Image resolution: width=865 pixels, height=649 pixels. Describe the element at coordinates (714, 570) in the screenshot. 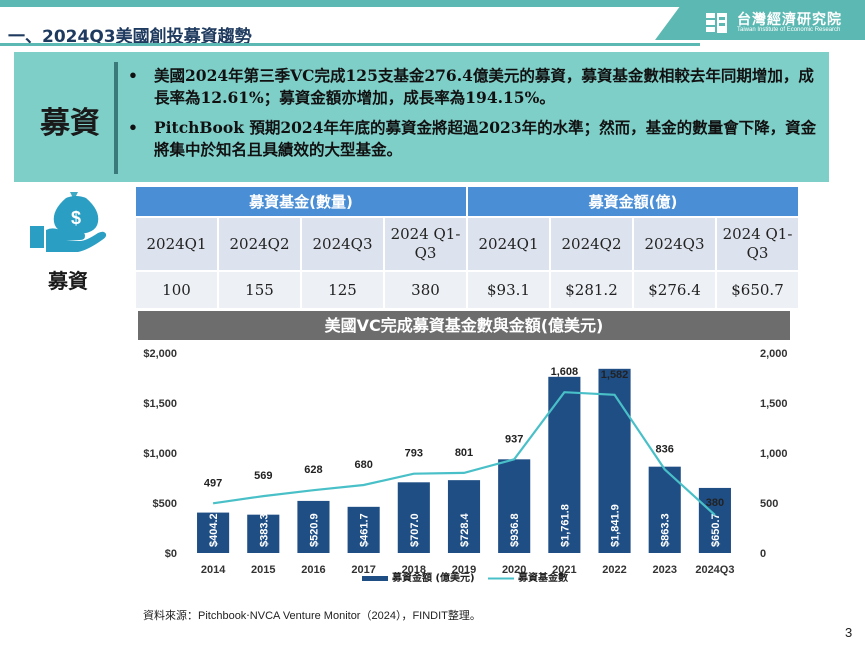

I see `x-axis-tick-label: 2024Q3` at that location.